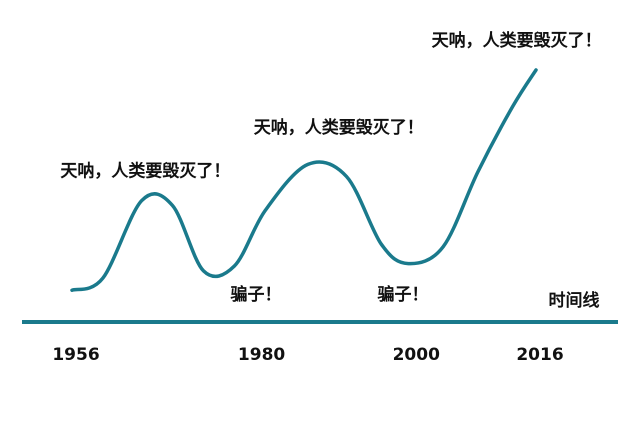 The image size is (640, 422). What do you see at coordinates (75, 355) in the screenshot?
I see `x-tick-label: 1956` at bounding box center [75, 355].